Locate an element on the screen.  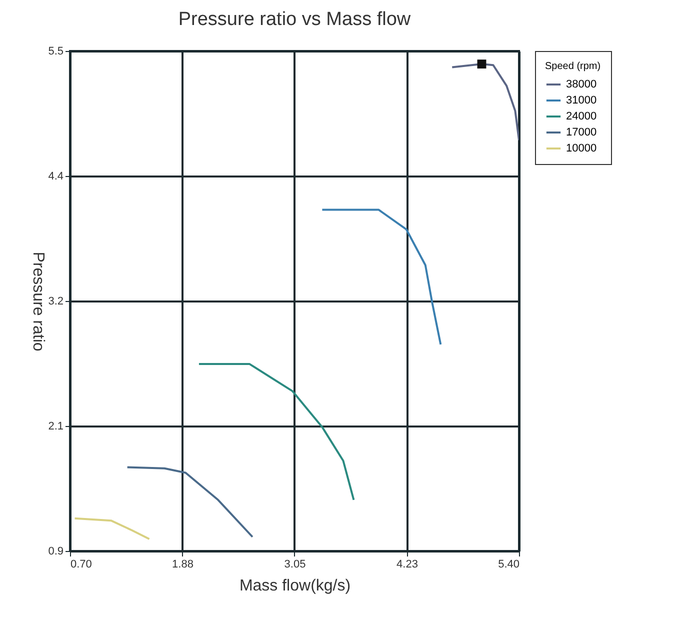
x-tick-label: 0.70 is located at coordinates (81, 564).